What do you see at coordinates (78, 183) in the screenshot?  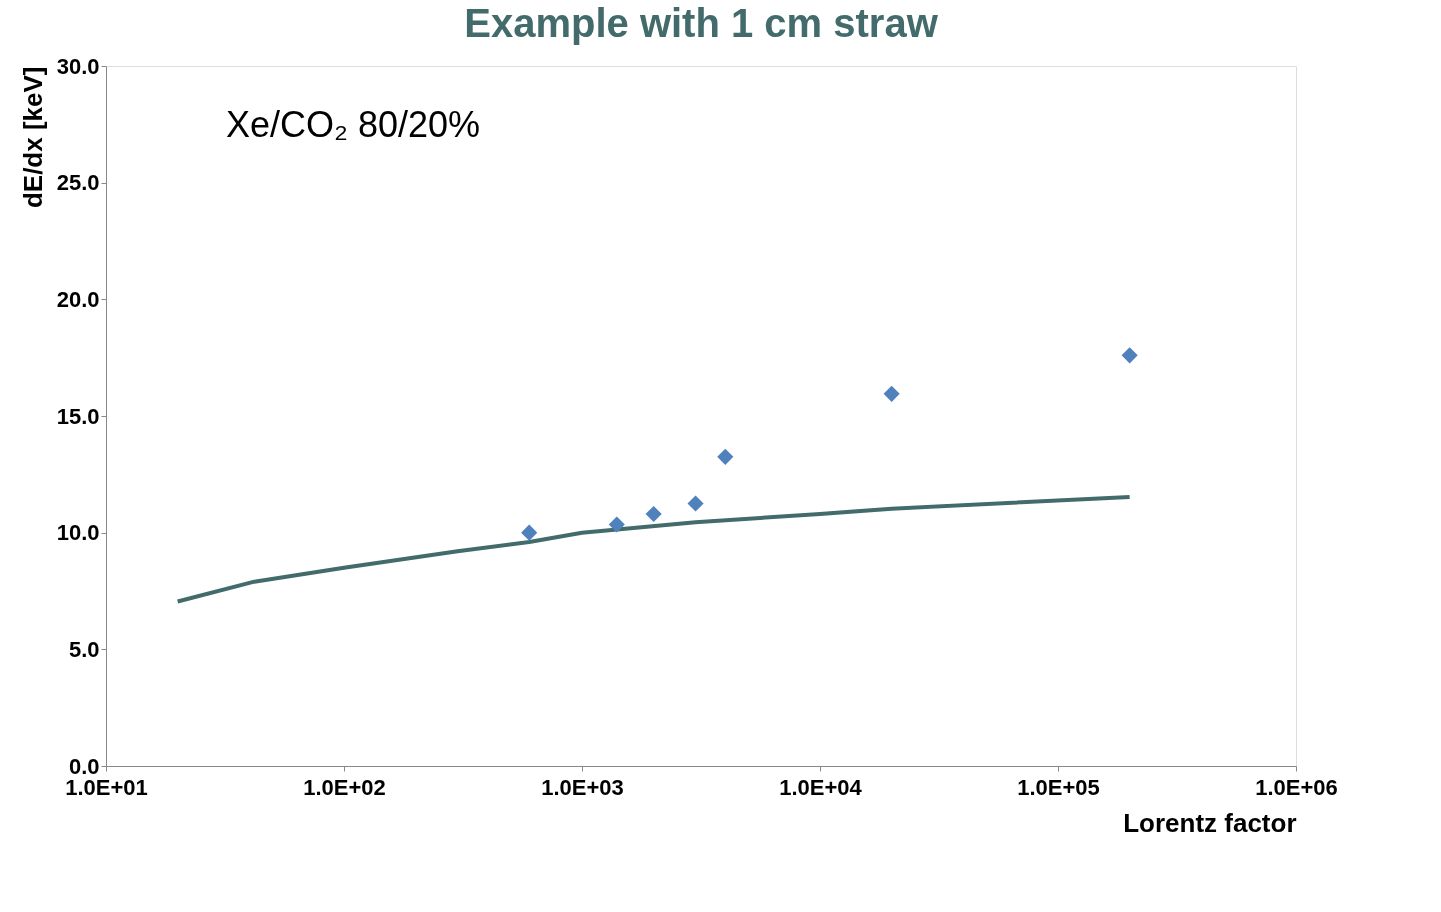 I see `y-tick-label: 25.0` at bounding box center [78, 183].